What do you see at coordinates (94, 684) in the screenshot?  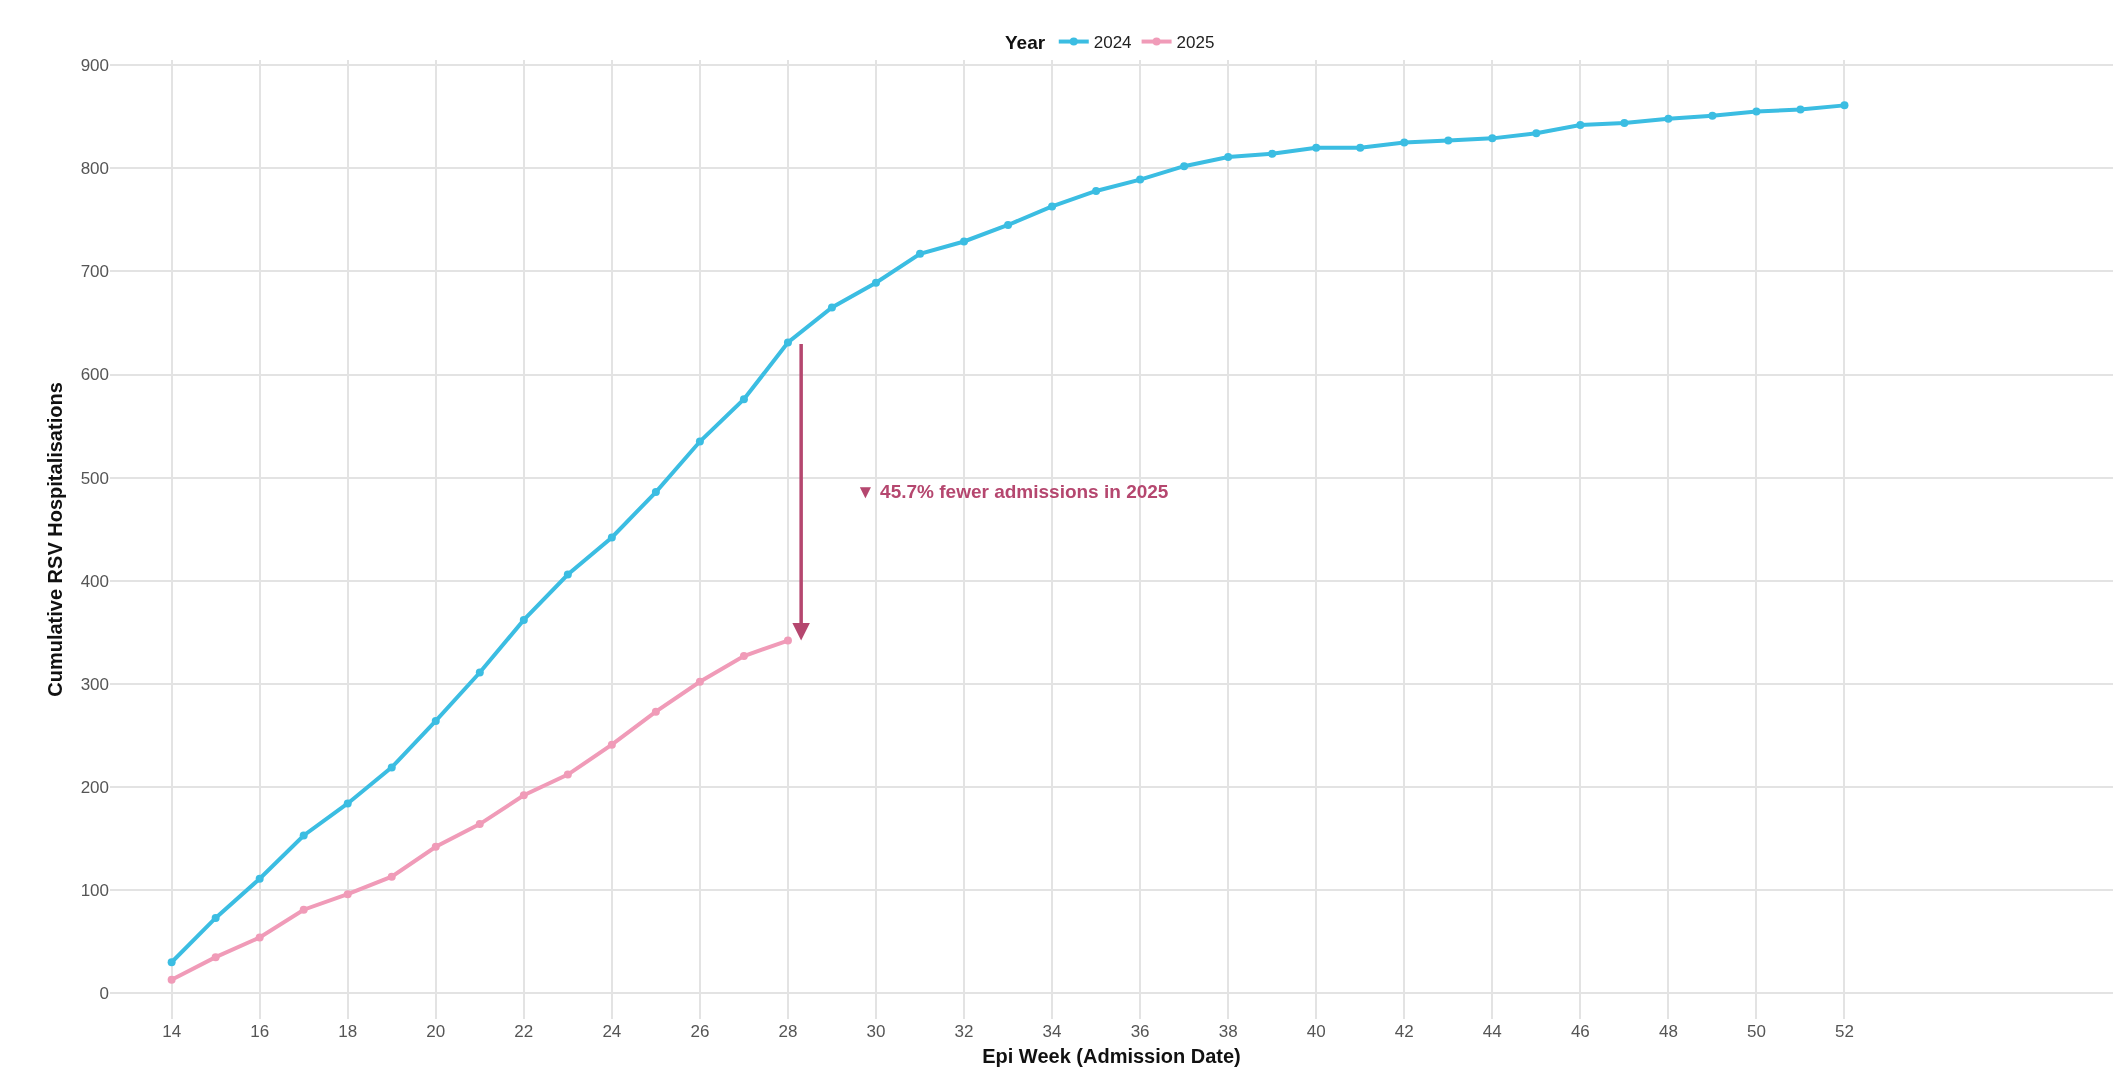 I see `y-tick-label: 300` at bounding box center [94, 684].